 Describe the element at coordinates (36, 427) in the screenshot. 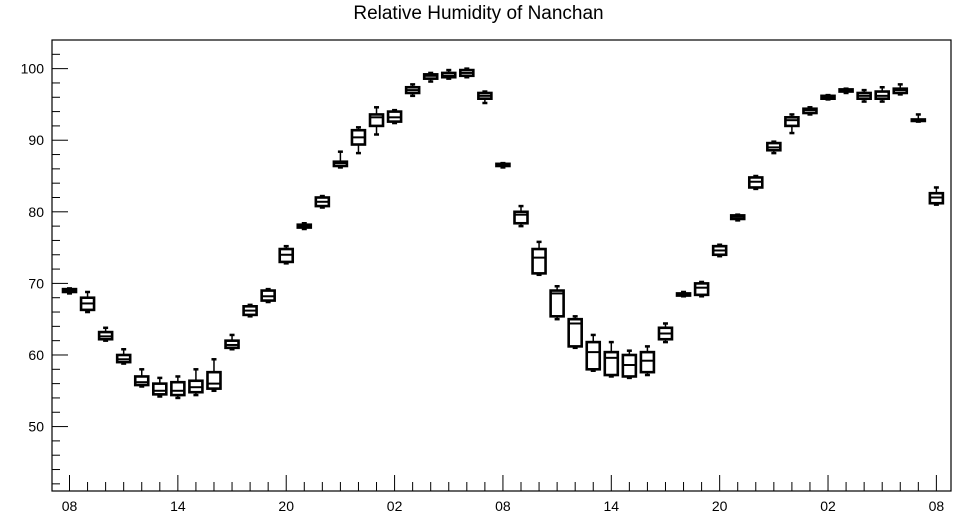

I see `y-tick-label: 50` at that location.